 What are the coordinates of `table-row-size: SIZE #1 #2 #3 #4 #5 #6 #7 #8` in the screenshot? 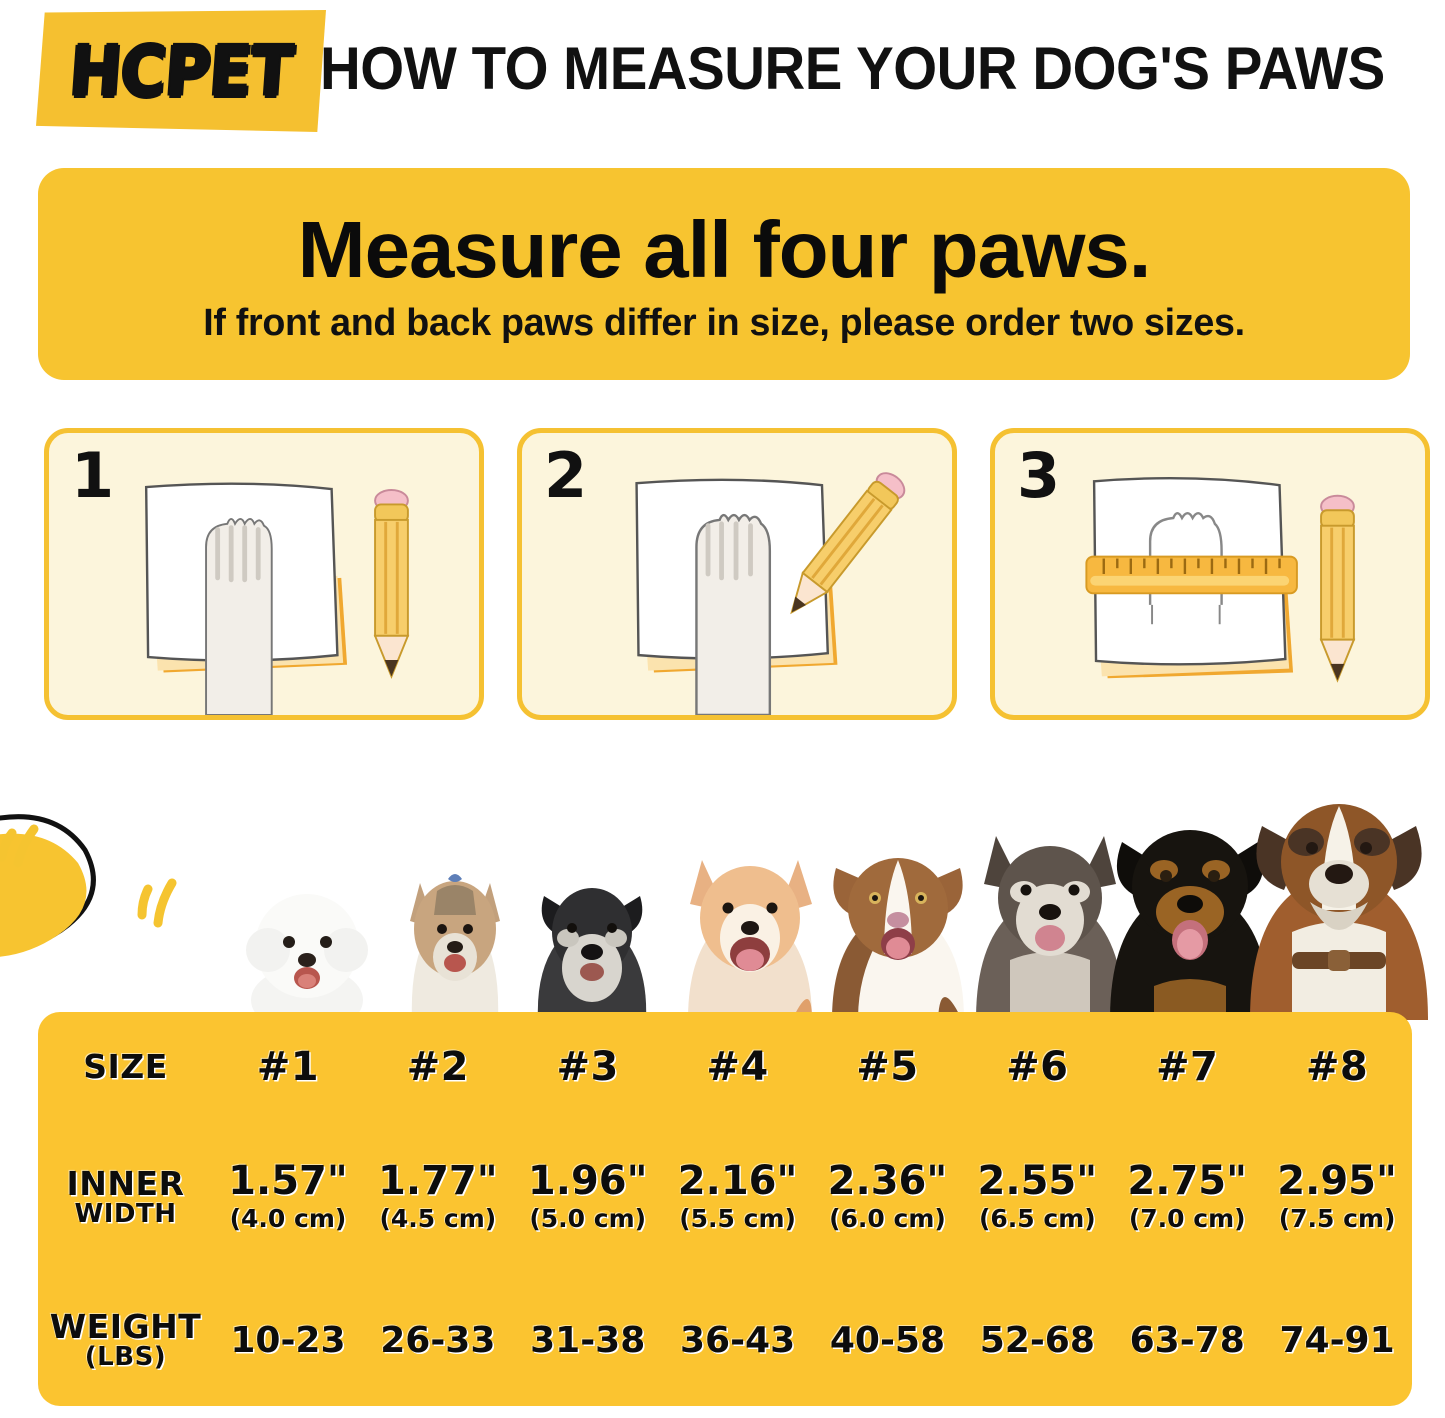 It's located at (725, 1067).